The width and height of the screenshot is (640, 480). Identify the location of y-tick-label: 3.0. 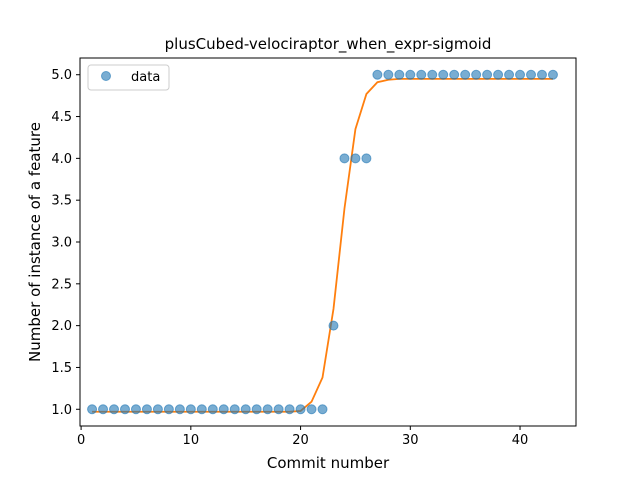
(61, 243).